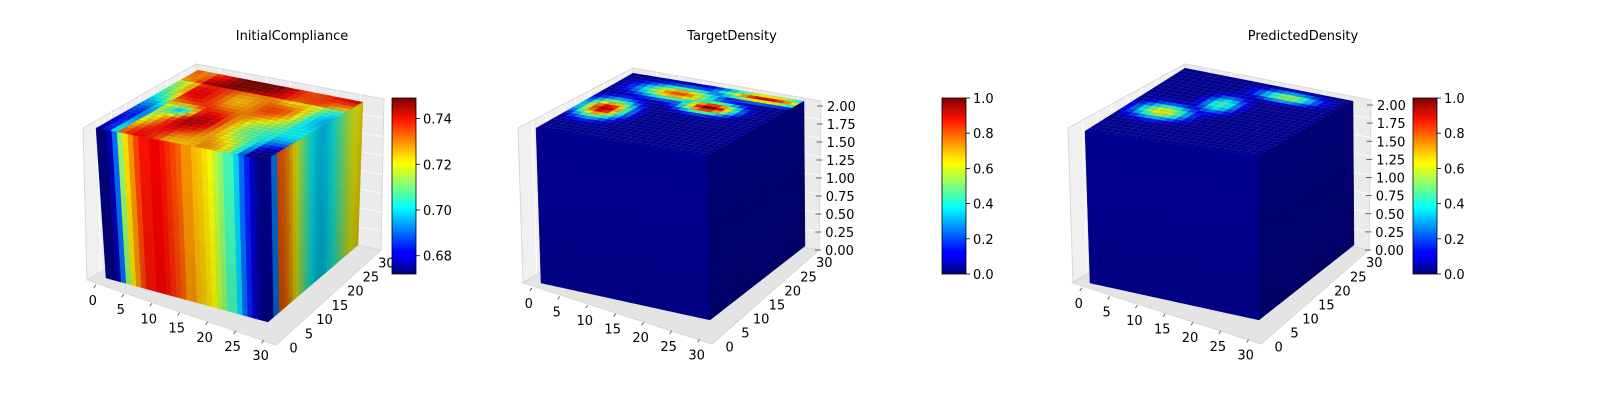 This screenshot has width=1600, height=400. What do you see at coordinates (841, 107) in the screenshot?
I see `z-tick-label: 2.00` at bounding box center [841, 107].